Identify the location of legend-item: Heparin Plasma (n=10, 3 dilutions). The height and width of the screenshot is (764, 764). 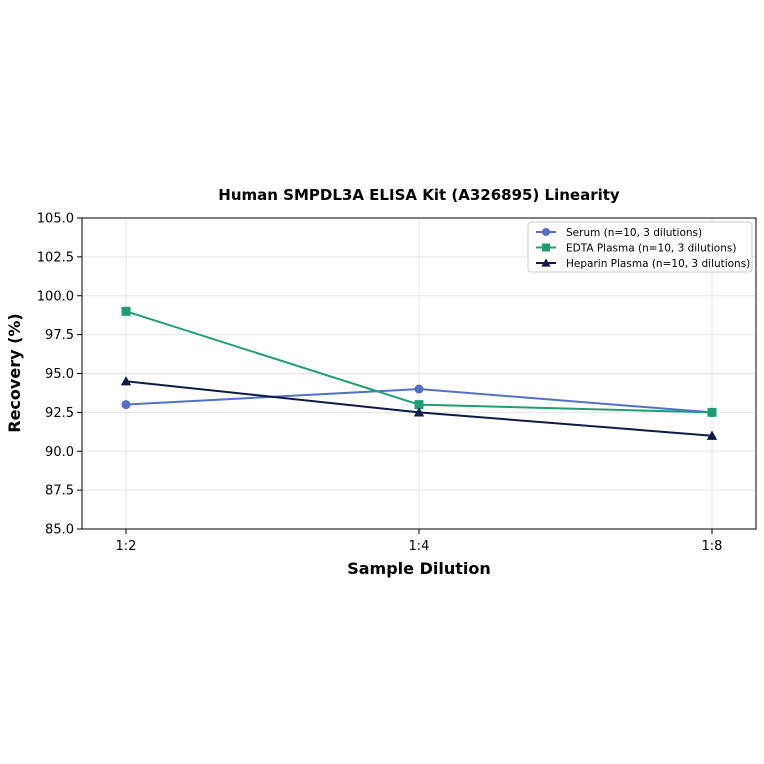
(643, 264).